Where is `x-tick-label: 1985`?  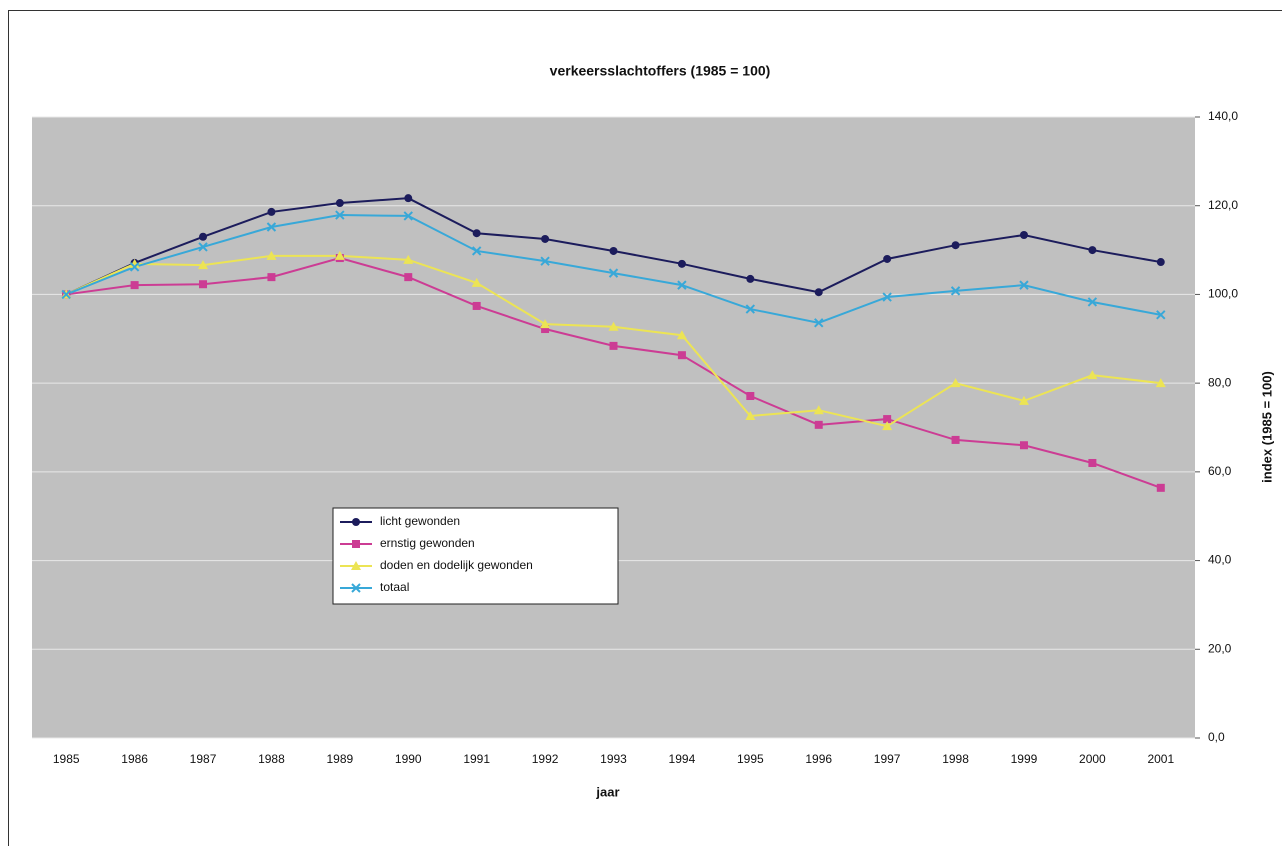 x-tick-label: 1985 is located at coordinates (66, 759).